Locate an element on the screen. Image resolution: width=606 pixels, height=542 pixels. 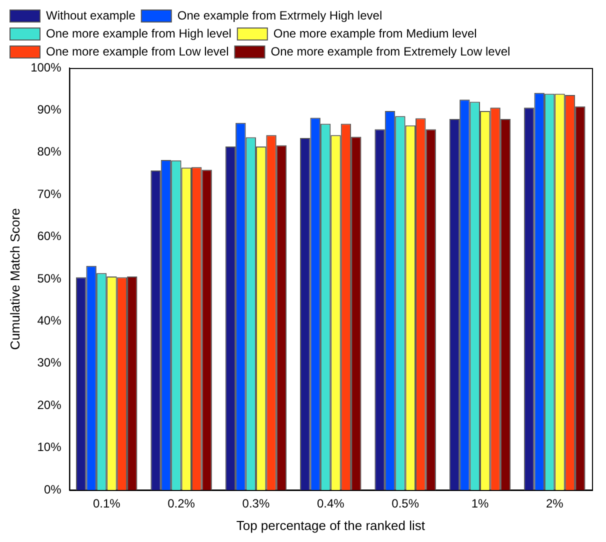
y-tick-label: 100% is located at coordinates (46, 67).